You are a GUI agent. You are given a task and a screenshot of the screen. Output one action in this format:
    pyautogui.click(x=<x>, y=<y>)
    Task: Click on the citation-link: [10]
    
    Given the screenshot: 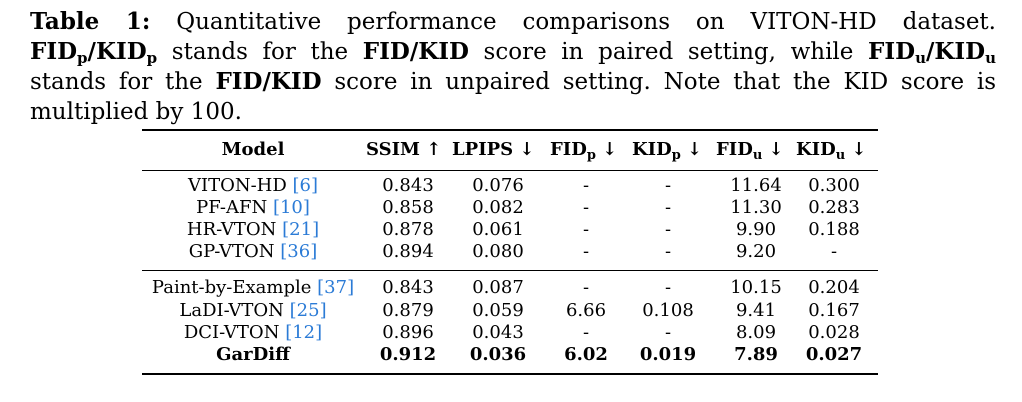 What is the action you would take?
    pyautogui.click(x=291, y=207)
    